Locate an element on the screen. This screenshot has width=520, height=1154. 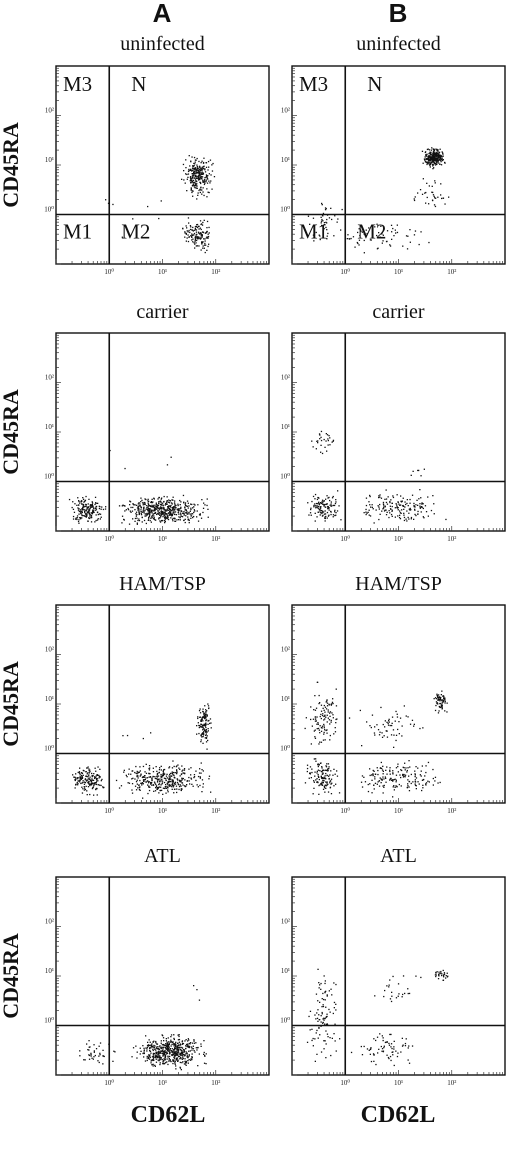
panel-a-3-x-tick-label: 10⁰ is located at coordinates (109, 811).